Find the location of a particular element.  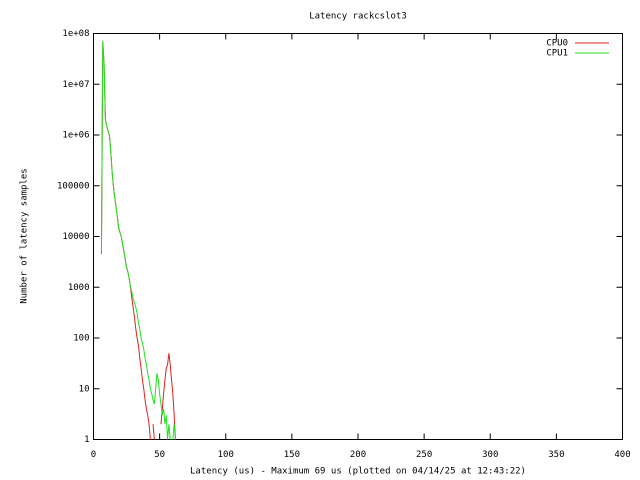

y-tick-label: 1 is located at coordinates (86, 440).